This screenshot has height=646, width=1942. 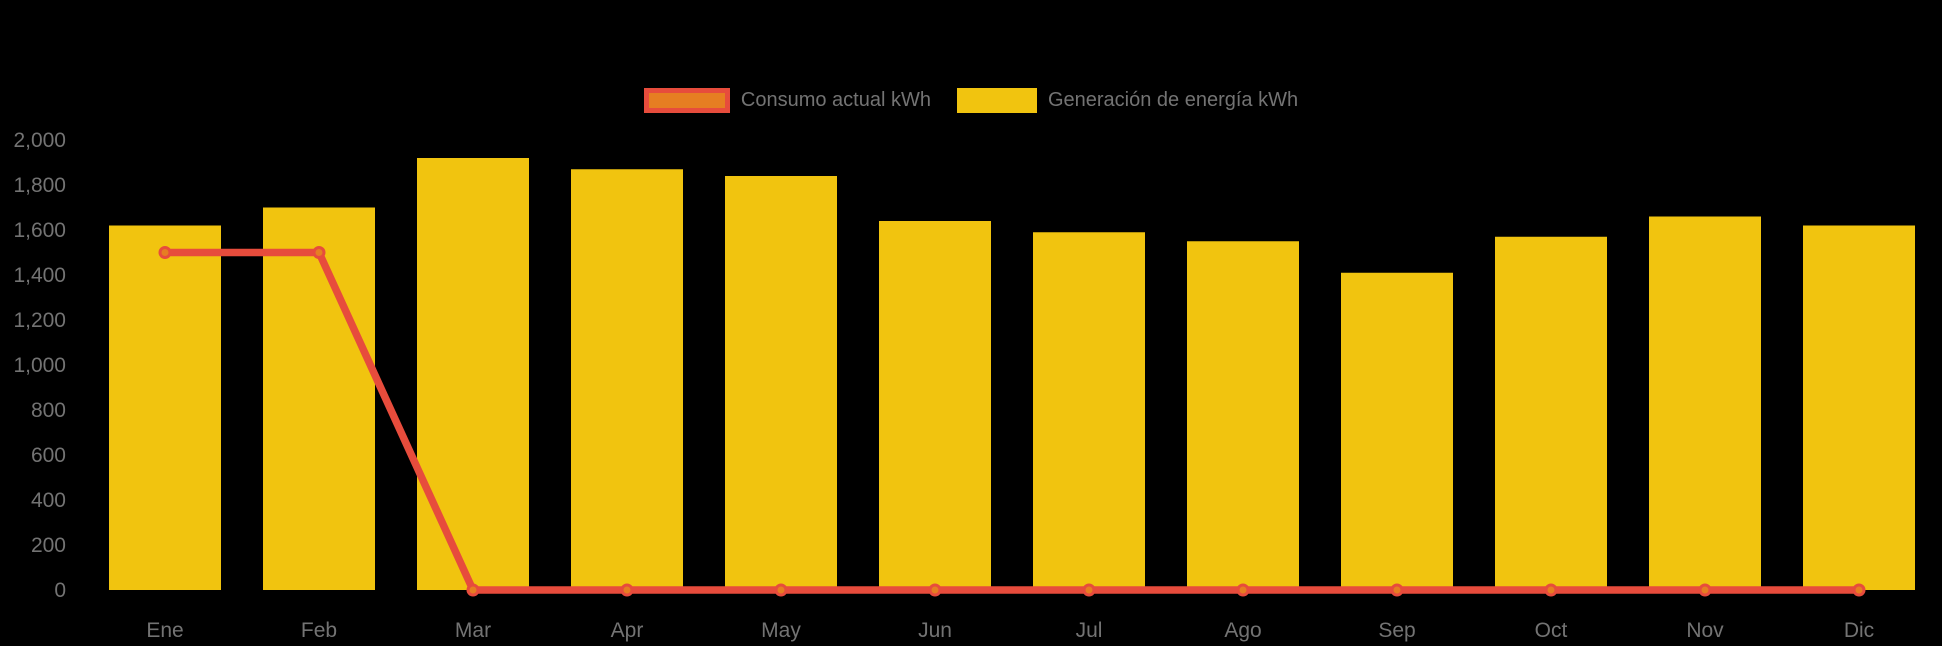 I want to click on y-tick-label: 400, so click(x=48, y=500).